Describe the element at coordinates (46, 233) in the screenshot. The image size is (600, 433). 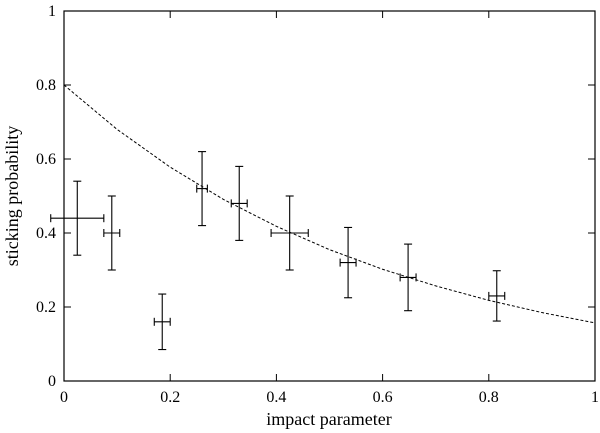
I see `y-tick-label: 0.4` at that location.